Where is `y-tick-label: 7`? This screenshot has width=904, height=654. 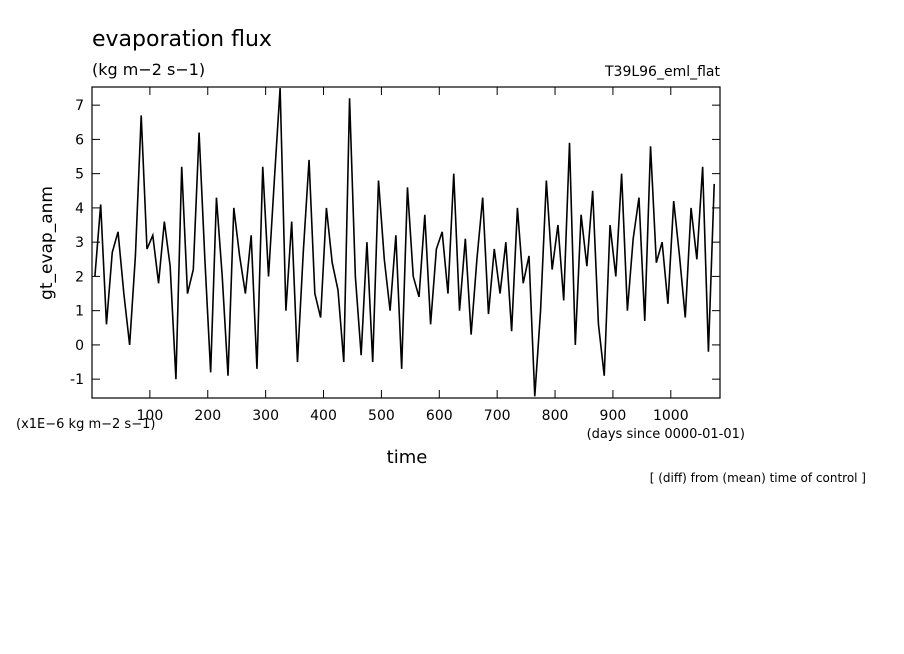 y-tick-label: 7 is located at coordinates (79, 106).